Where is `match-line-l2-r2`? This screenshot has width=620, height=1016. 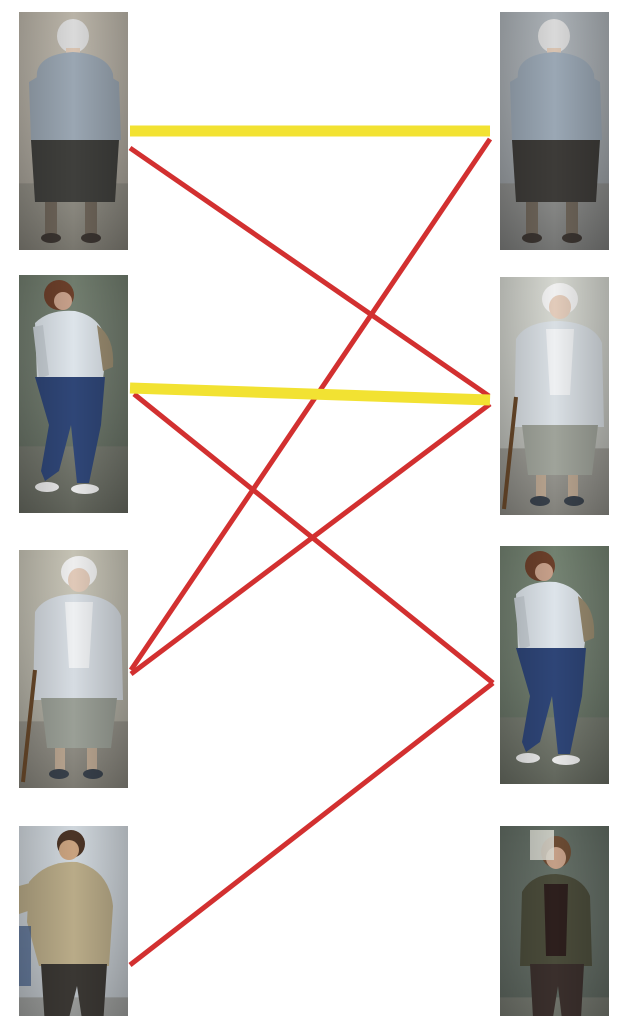 match-line-l2-r2 is located at coordinates (310, 394).